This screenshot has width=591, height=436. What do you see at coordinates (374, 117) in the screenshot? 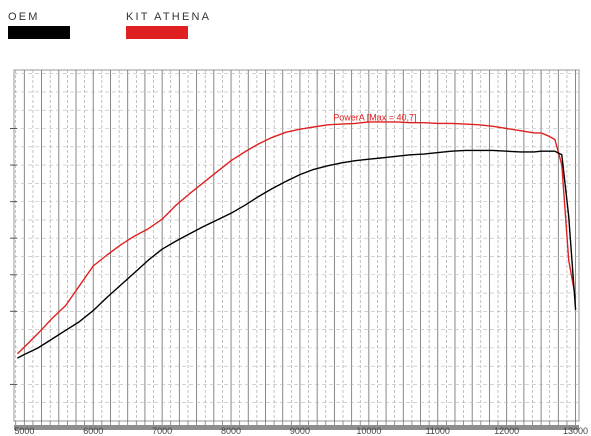
I see `max-power-annotation: PowerA [Max = 40,7]` at bounding box center [374, 117].